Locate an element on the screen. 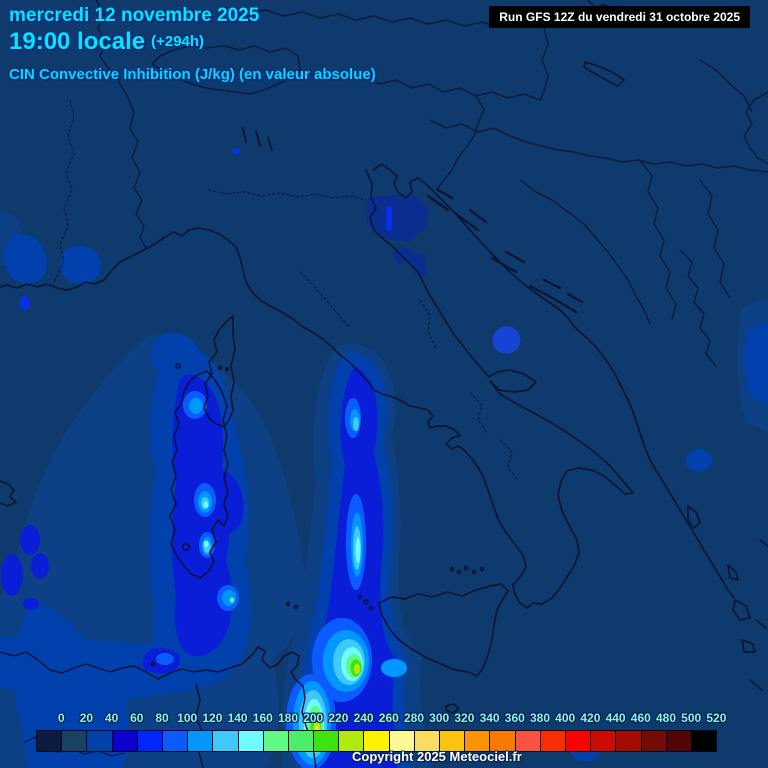 The image size is (768, 768). forecast-time: 19:00 locale (+294h) is located at coordinates (106, 42).